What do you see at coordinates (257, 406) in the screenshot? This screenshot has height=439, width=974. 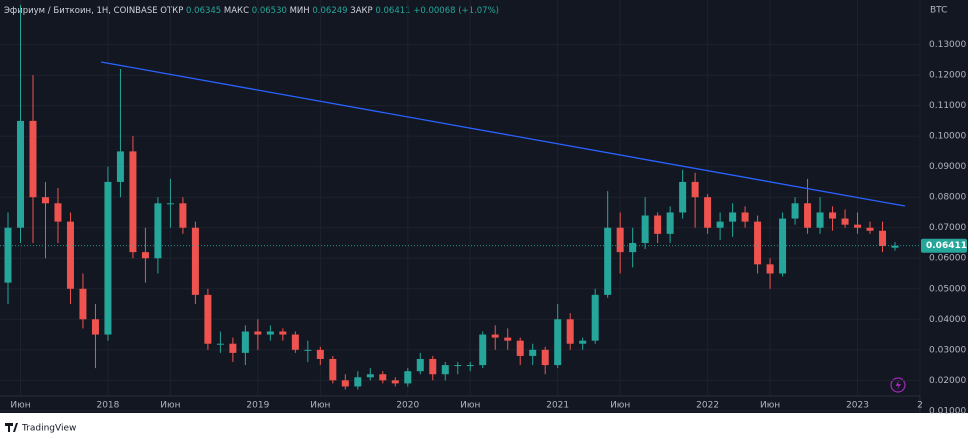 I see `x-tick-label: 2019` at bounding box center [257, 406].